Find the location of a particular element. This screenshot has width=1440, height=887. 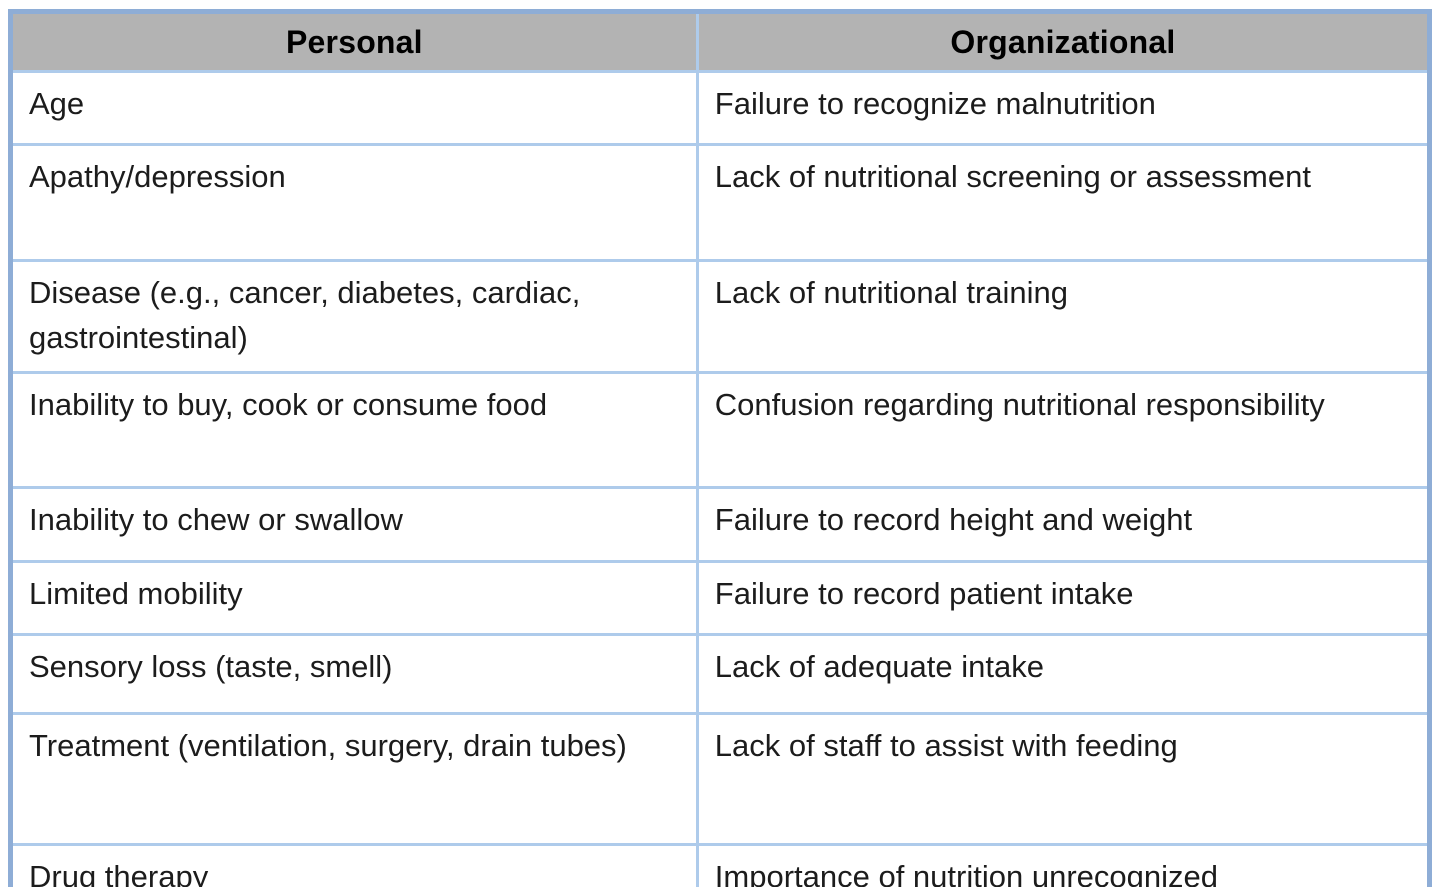

table-cell-organizational: Failure to recognize malnutrition is located at coordinates (1063, 108).